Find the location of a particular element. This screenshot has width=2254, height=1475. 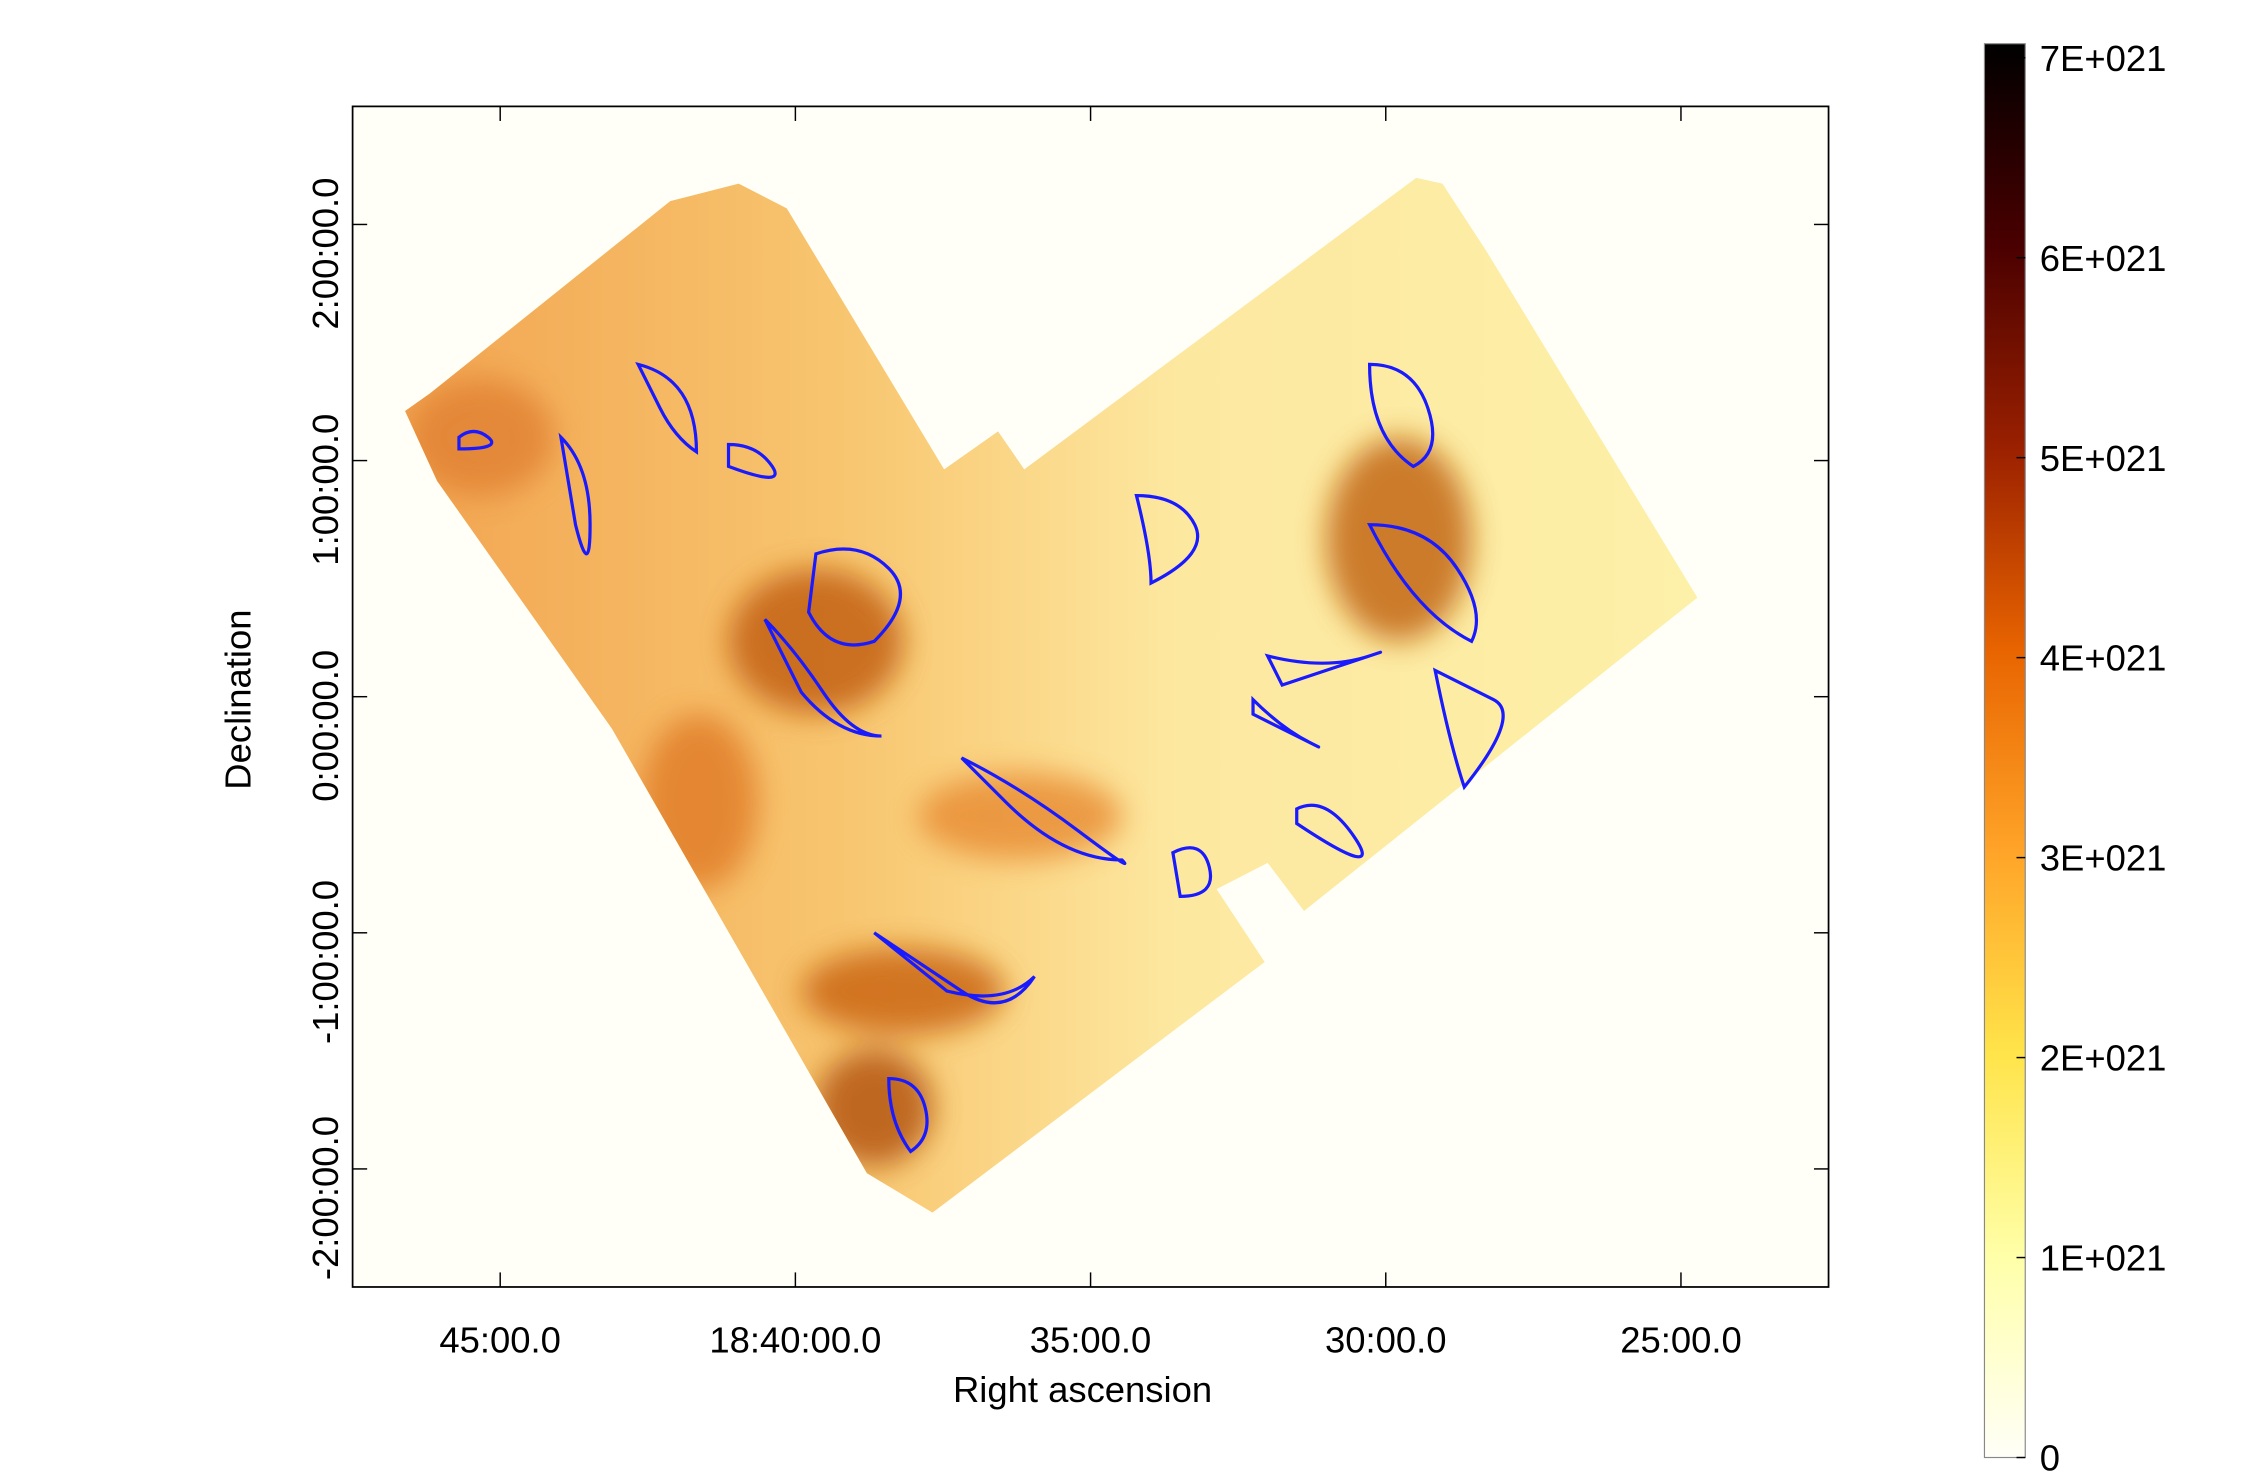

y-tick-label: -2:00:00.0 is located at coordinates (325, 1198).